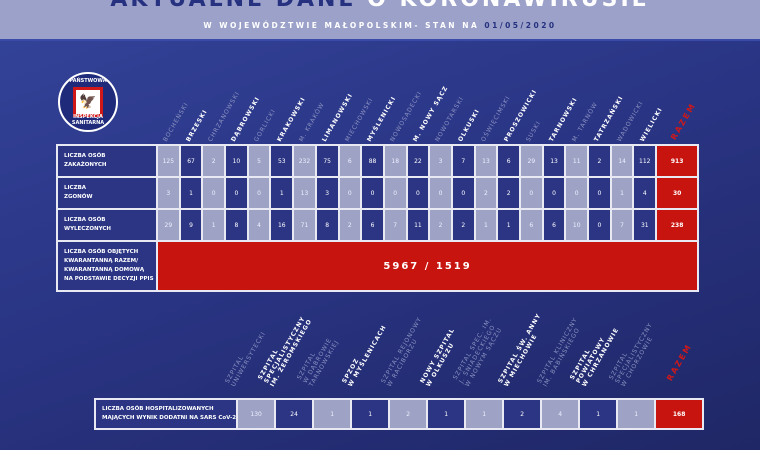  Describe the element at coordinates (428, 266) in the screenshot. I see `quarantine-value: 5967 / 1519` at that location.